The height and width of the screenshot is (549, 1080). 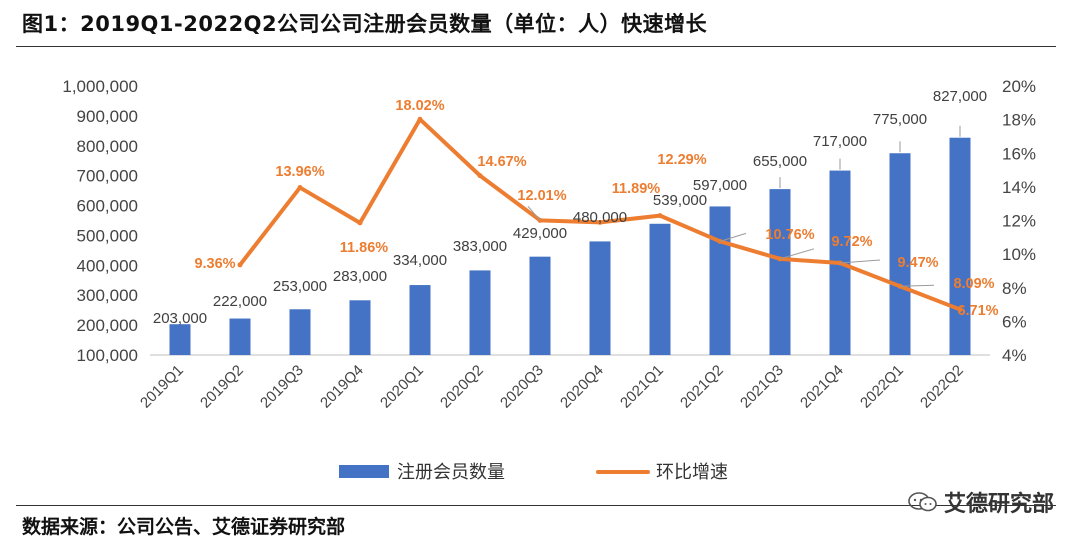 What do you see at coordinates (364, 248) in the screenshot?
I see `line-value-label: 11.86%` at bounding box center [364, 248].